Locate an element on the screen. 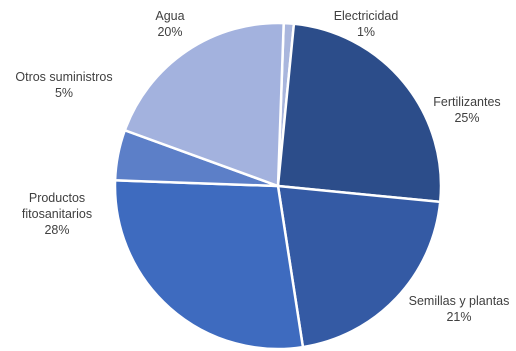 The height and width of the screenshot is (351, 516). data-label-semillas-y-plantas: Semillas y plantas 21% is located at coordinates (459, 309).